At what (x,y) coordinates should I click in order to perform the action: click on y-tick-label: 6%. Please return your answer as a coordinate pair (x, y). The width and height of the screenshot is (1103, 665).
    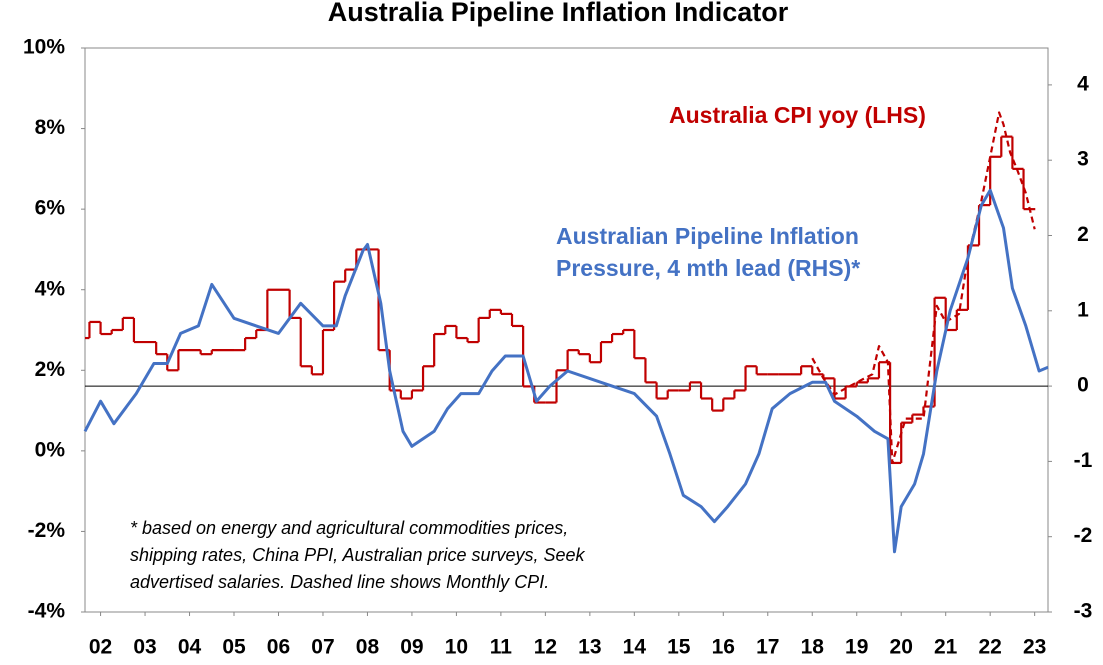
    Looking at the image, I should click on (50, 208).